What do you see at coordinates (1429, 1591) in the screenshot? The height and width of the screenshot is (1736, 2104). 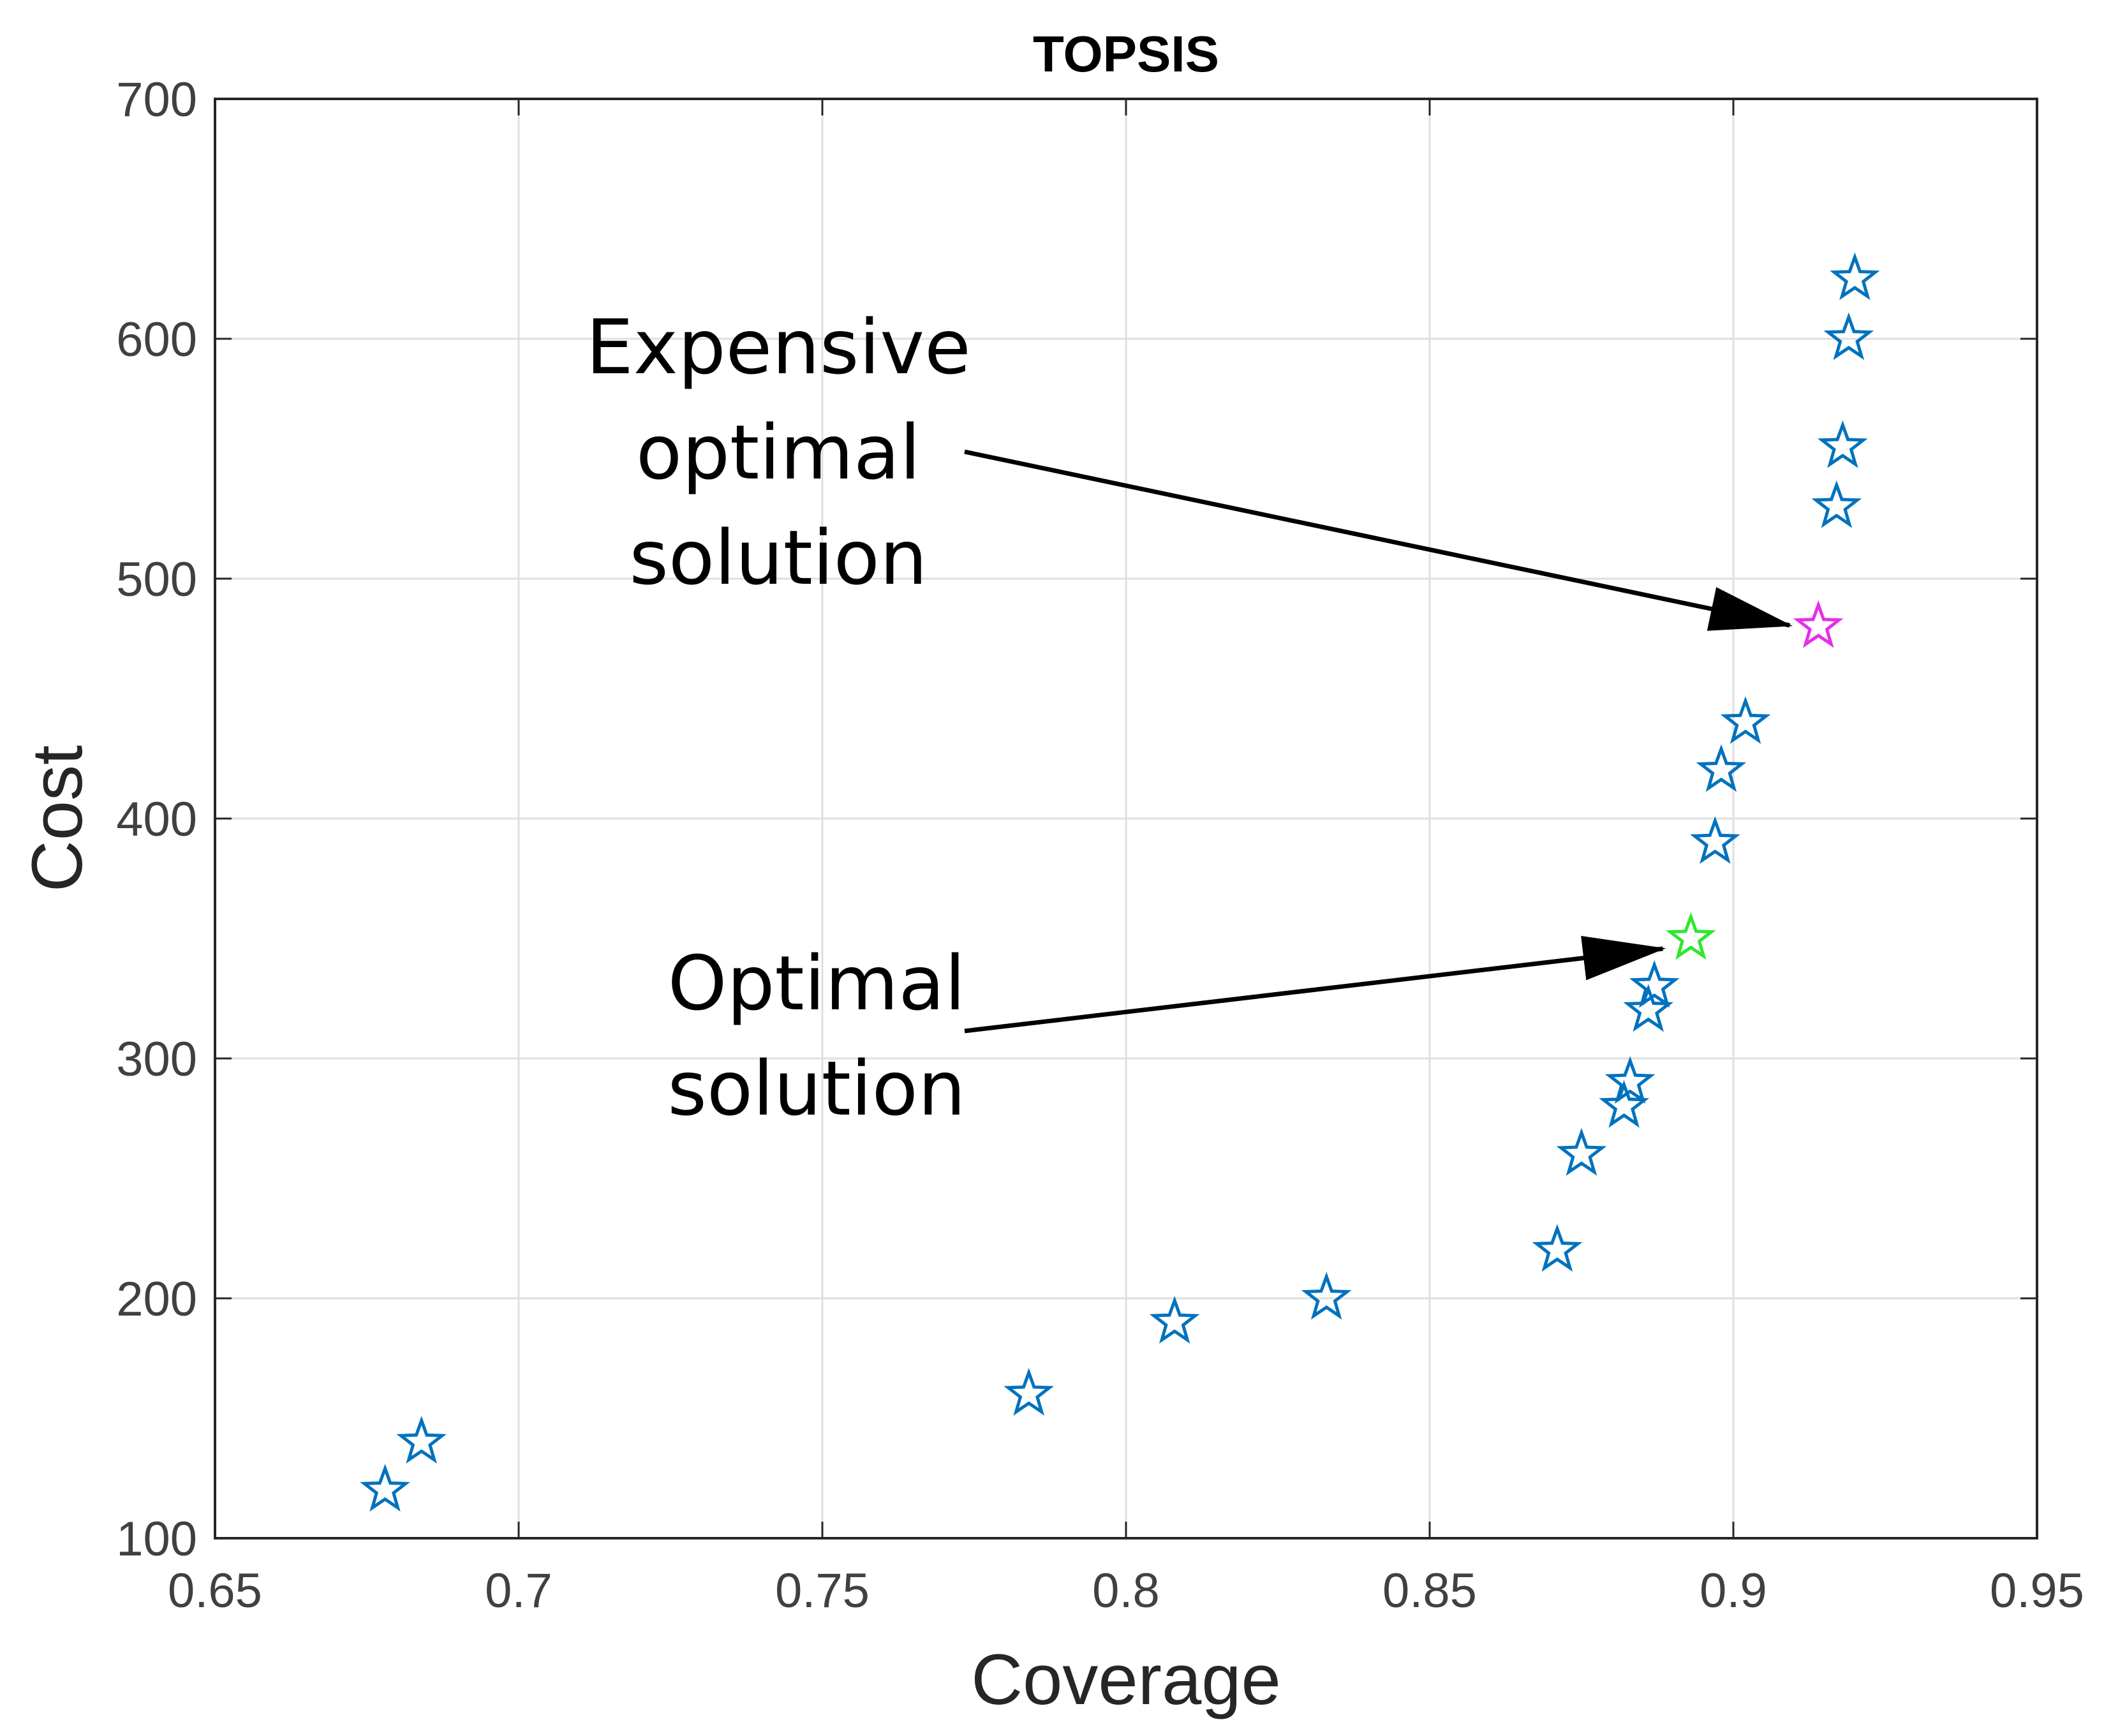 I see `x-tick-label: 0.85` at bounding box center [1429, 1591].